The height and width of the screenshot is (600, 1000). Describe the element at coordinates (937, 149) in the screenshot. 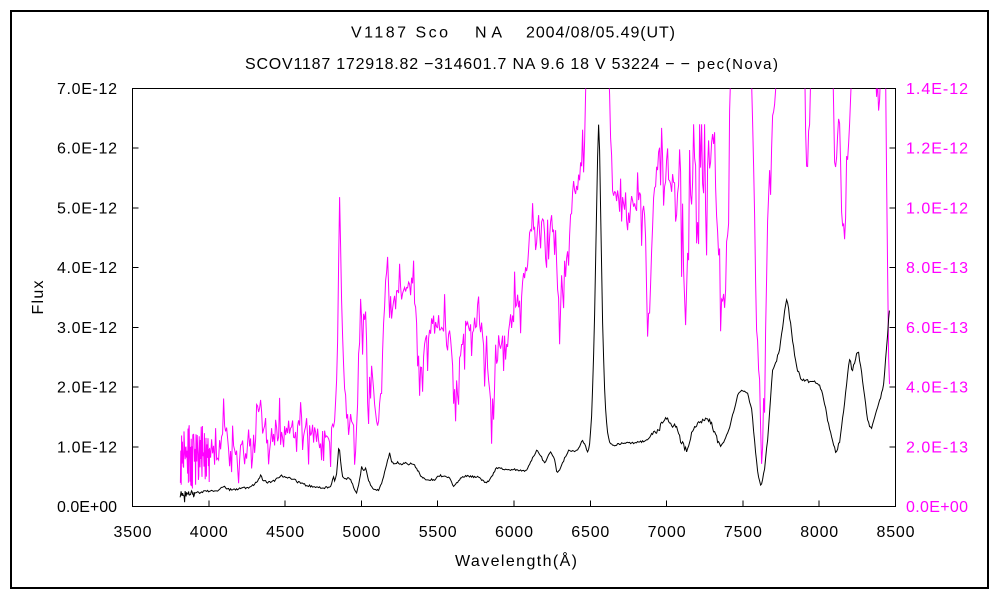

I see `svg-text: 1.2E-12` at that location.